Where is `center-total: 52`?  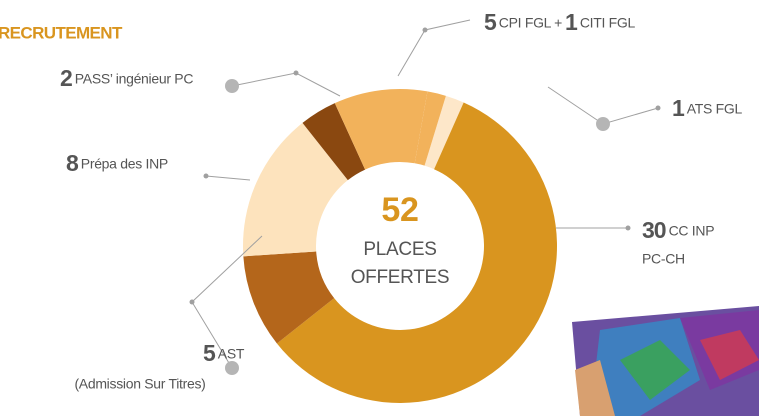 center-total: 52 is located at coordinates (399, 210).